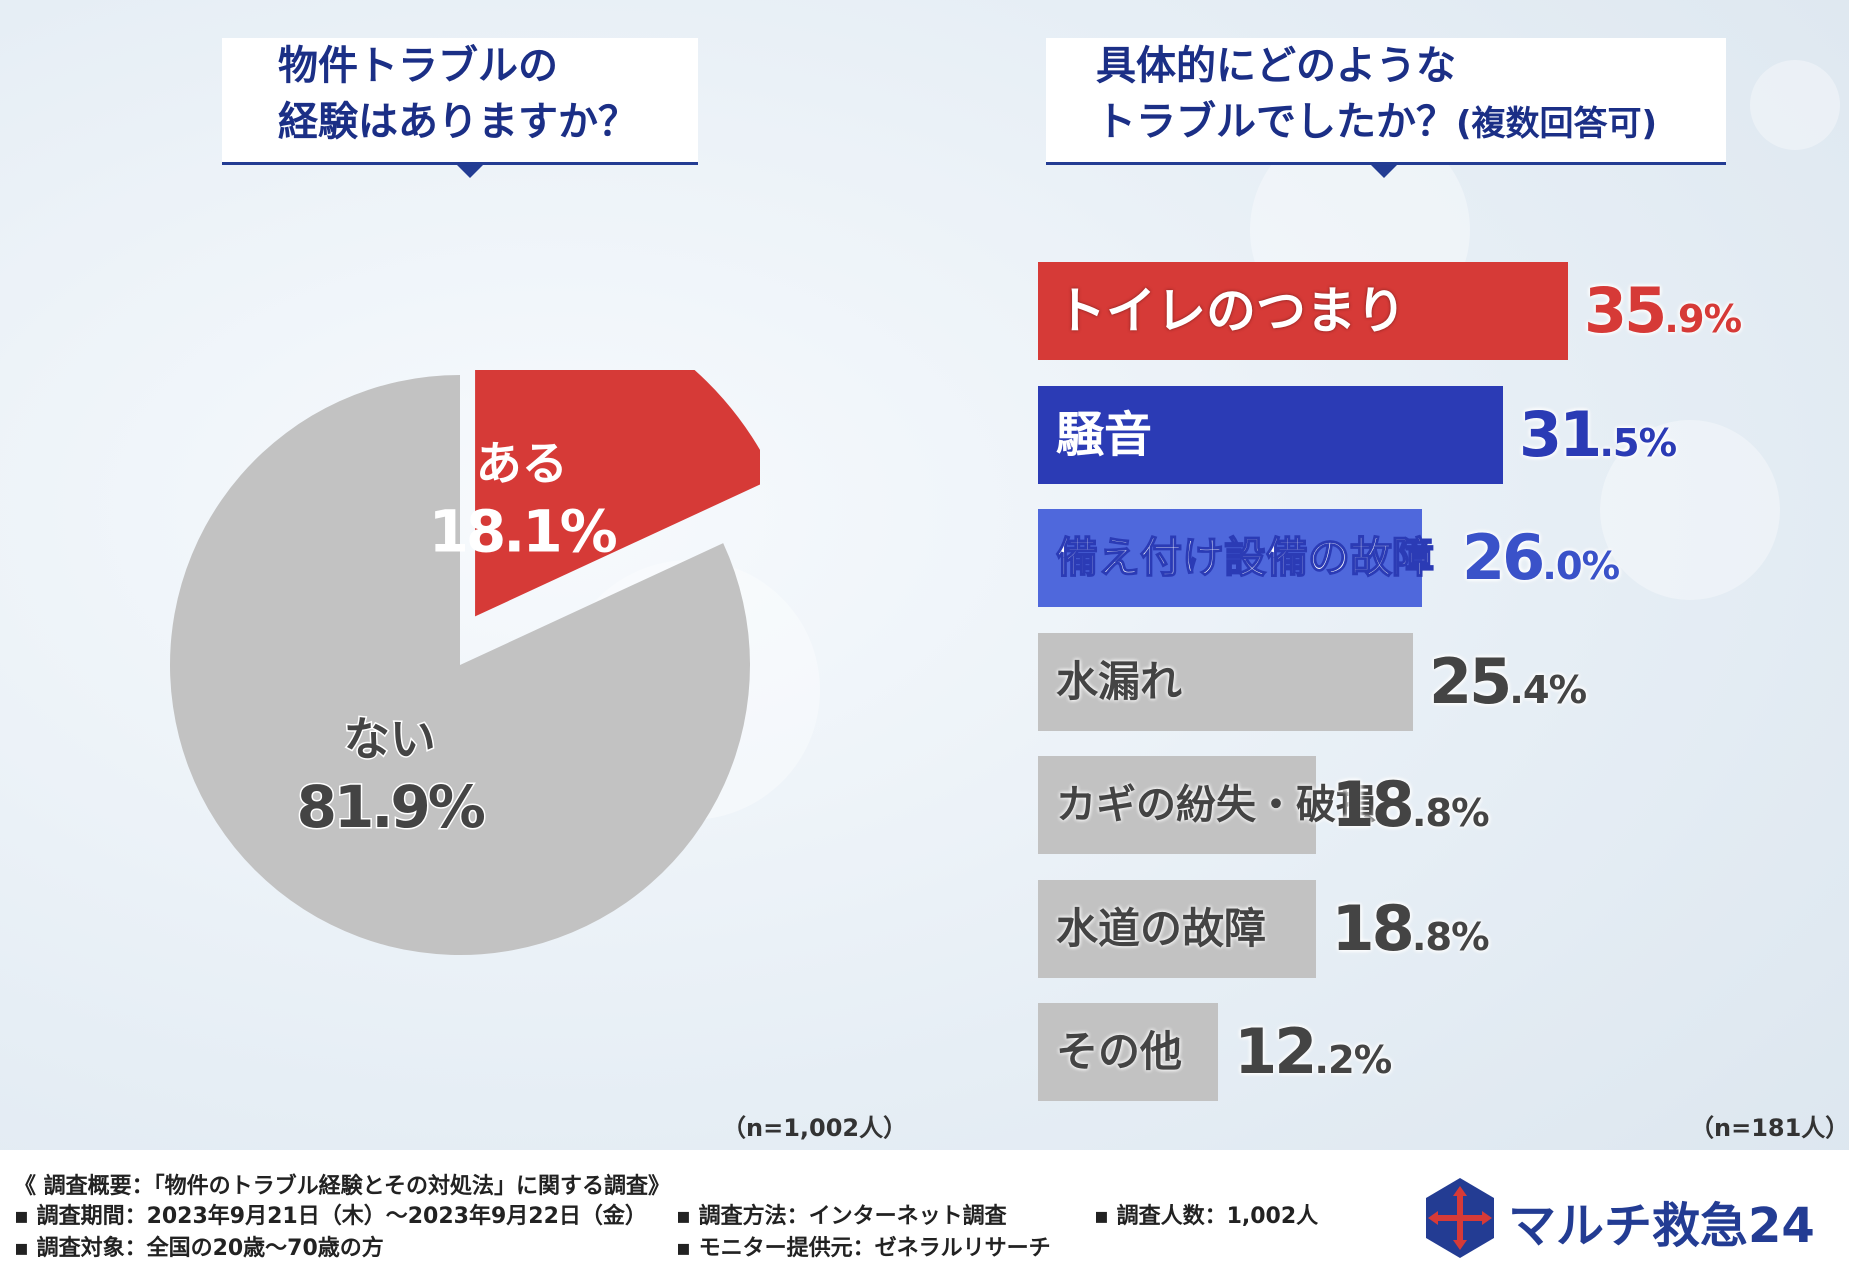  I want to click on bar-category-label: 騒音, so click(1104, 434).